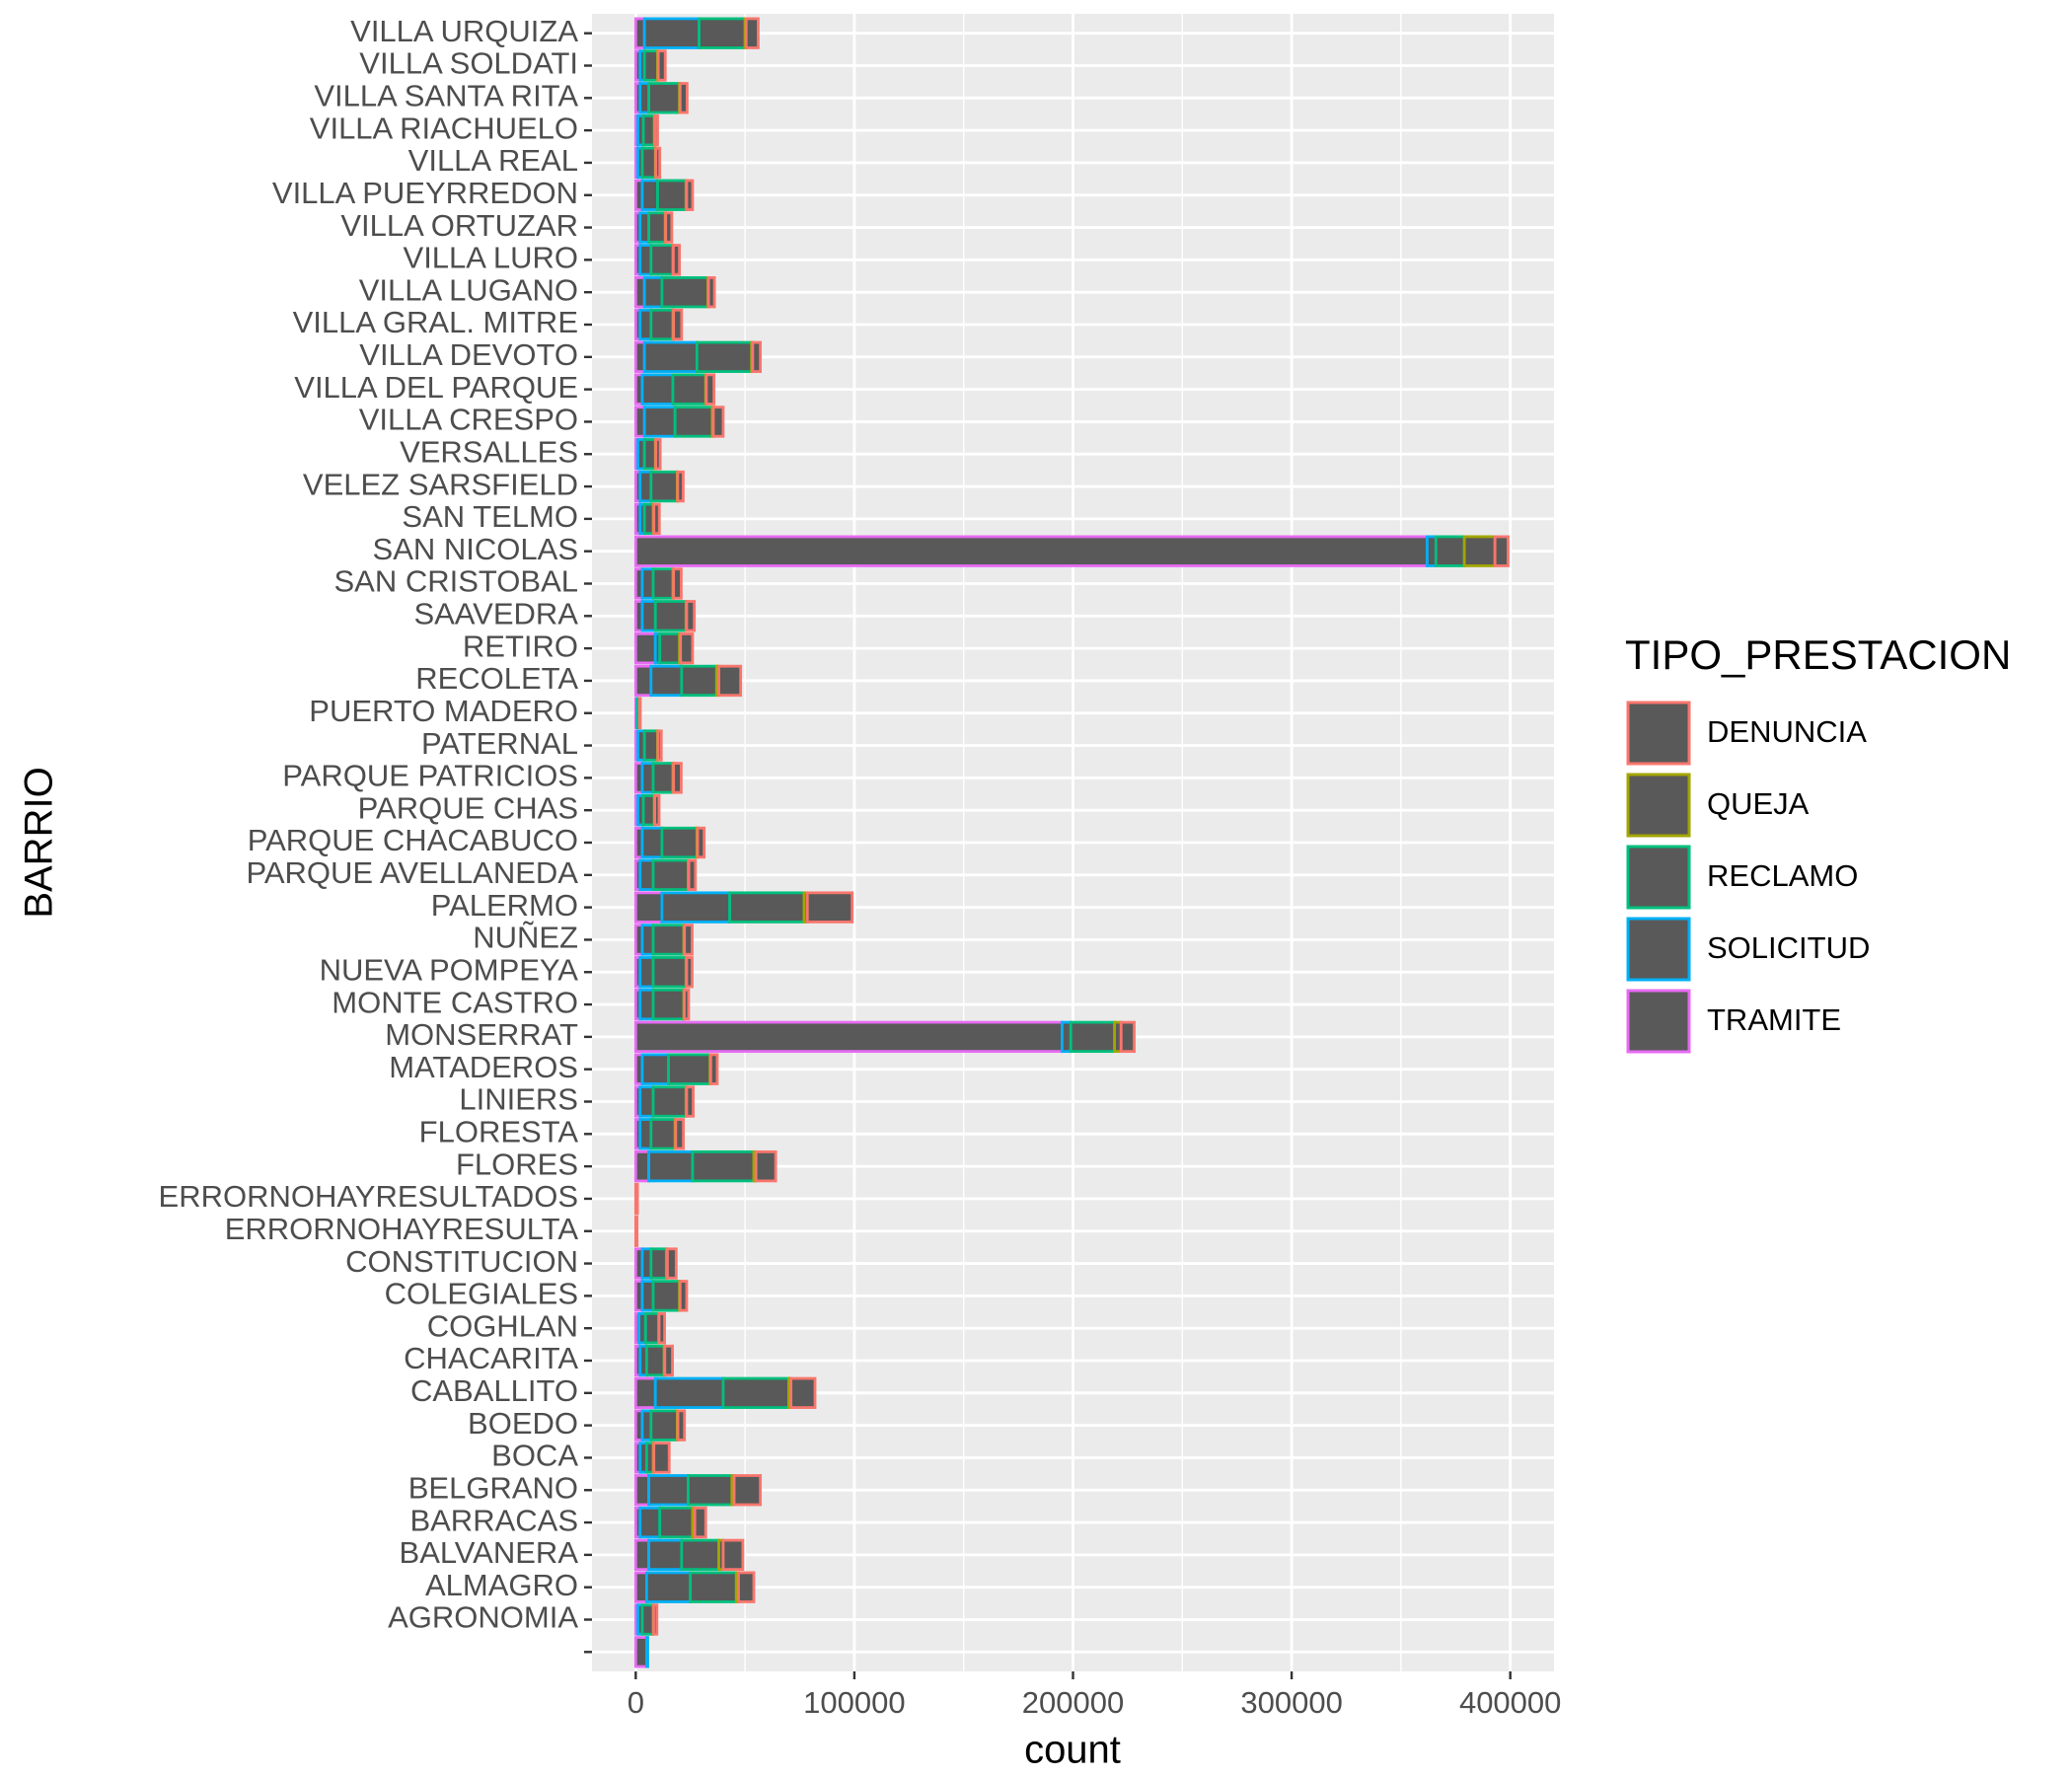 Image resolution: width=2072 pixels, height=1776 pixels. What do you see at coordinates (494, 1391) in the screenshot?
I see `y-tick-label: CABALLITO` at bounding box center [494, 1391].